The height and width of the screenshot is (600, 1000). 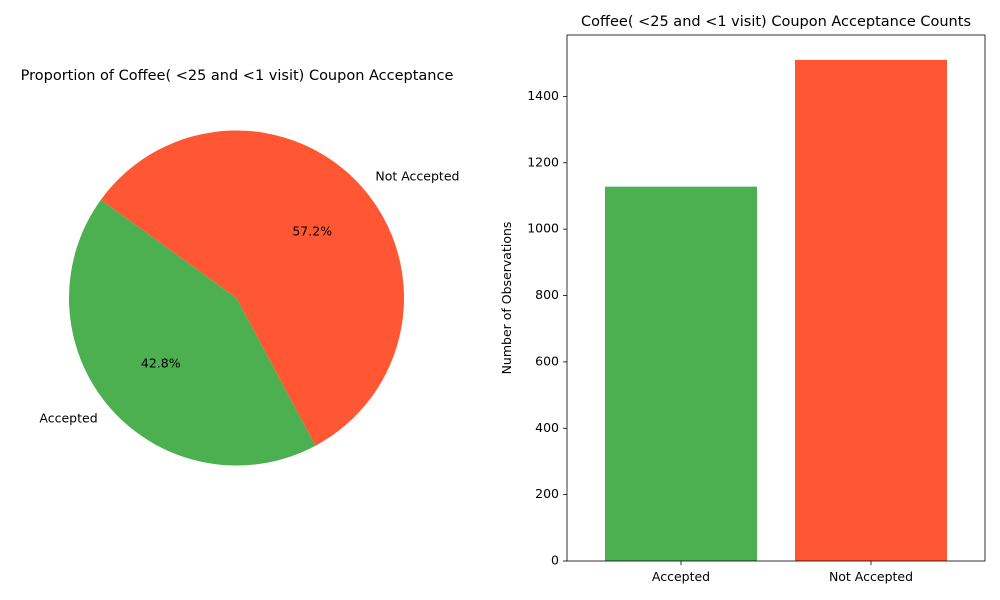 What do you see at coordinates (68, 418) in the screenshot?
I see `pie-category-label: Accepted` at bounding box center [68, 418].